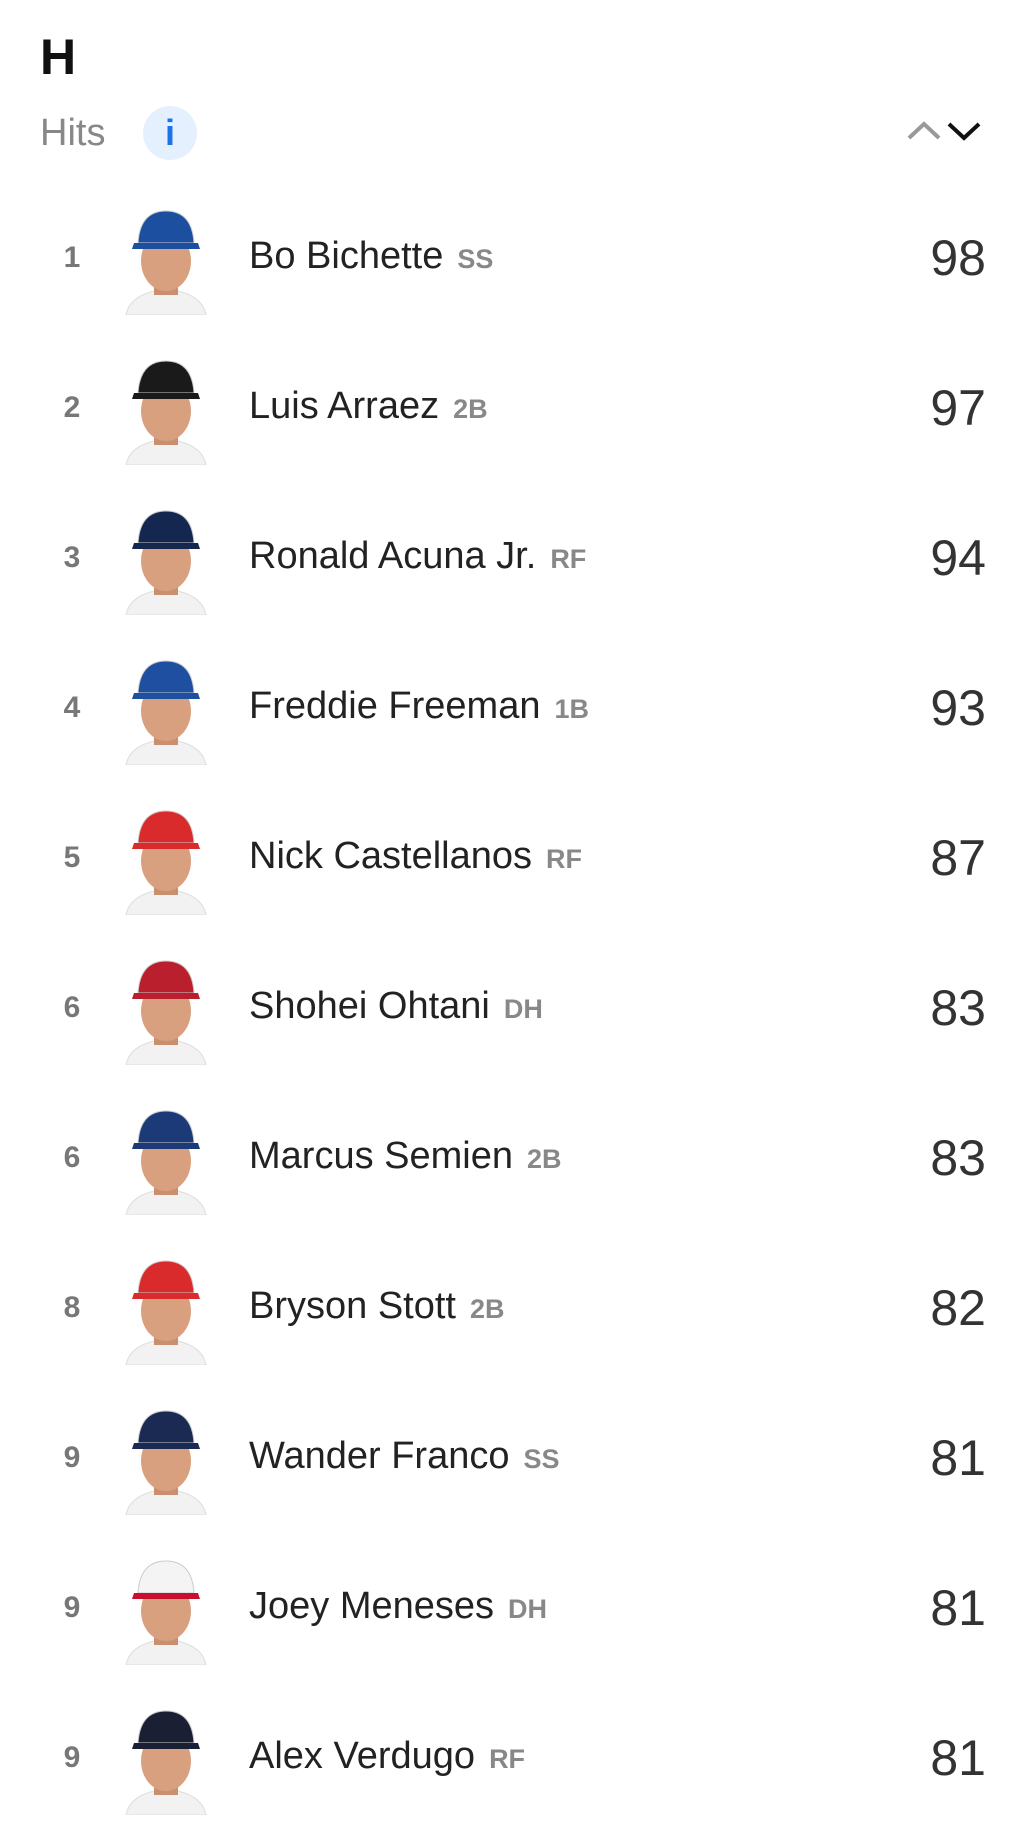 Image resolution: width=1024 pixels, height=1835 pixels. Describe the element at coordinates (344, 406) in the screenshot. I see `player-name: Luis Arraez` at that location.